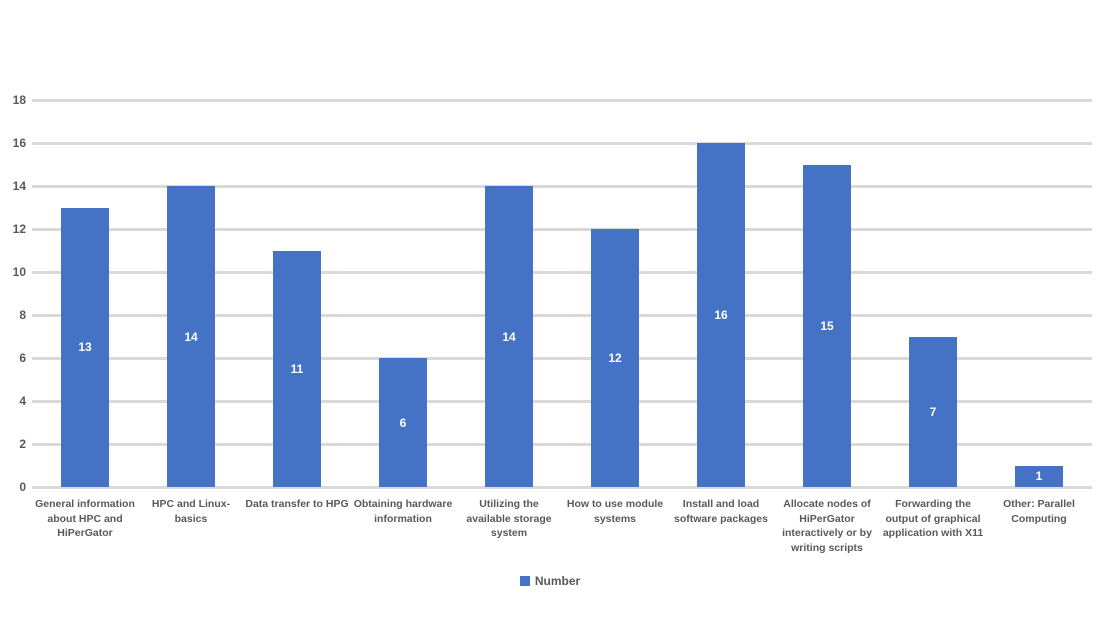 The image size is (1100, 619). What do you see at coordinates (403, 511) in the screenshot?
I see `category-label: Obtaining hardware information` at bounding box center [403, 511].